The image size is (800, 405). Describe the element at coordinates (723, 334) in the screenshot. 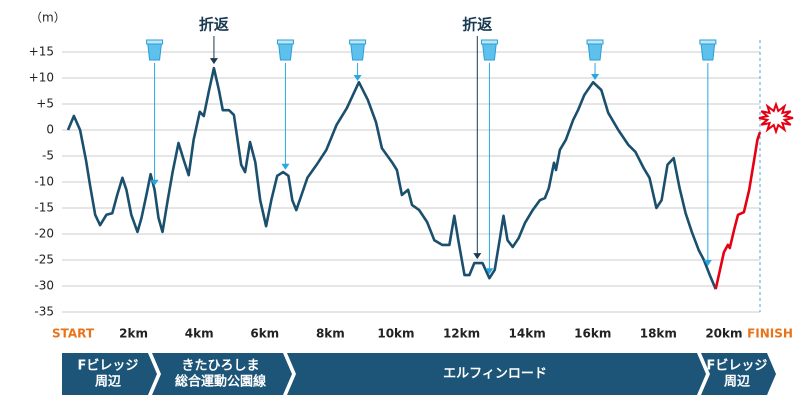

I see `x-tick-label: 20km` at that location.